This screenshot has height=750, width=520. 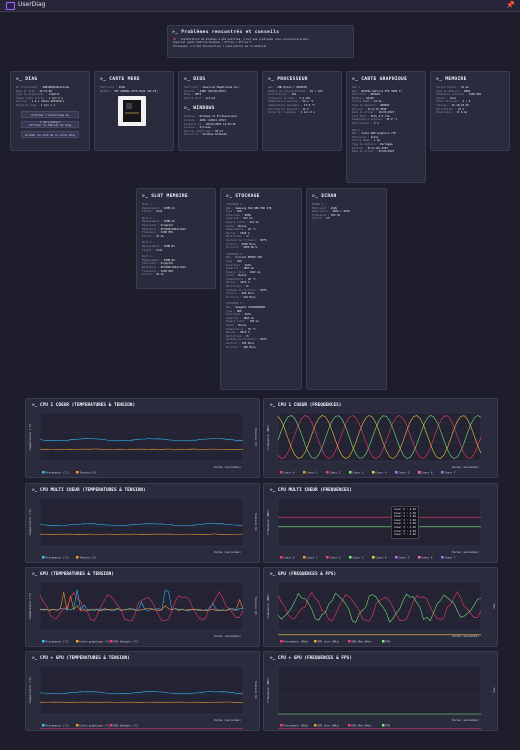 What do you see at coordinates (148, 212) in the screenshot?
I see `info-key: Statut :` at bounding box center [148, 212].